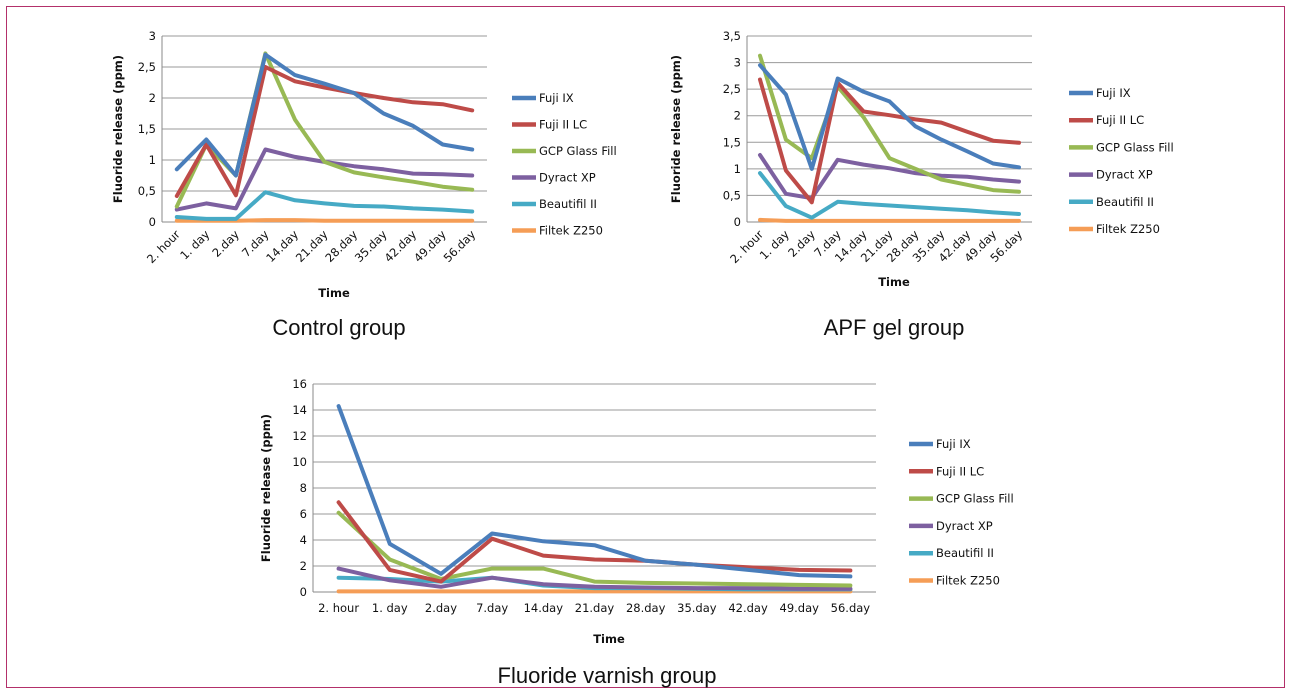 This screenshot has width=1293, height=691. Describe the element at coordinates (732, 36) in the screenshot. I see `y-tick-label: 3,5` at that location.